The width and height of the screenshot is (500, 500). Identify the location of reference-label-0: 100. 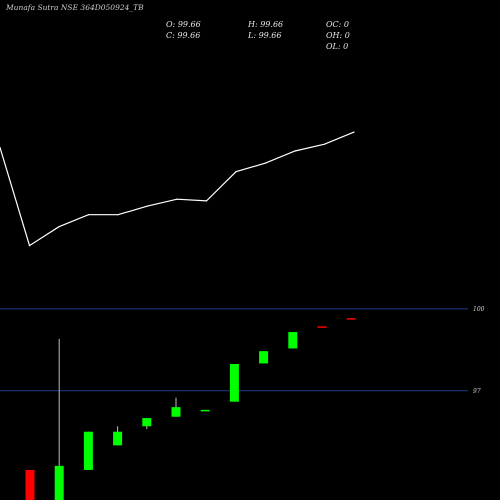
(479, 309).